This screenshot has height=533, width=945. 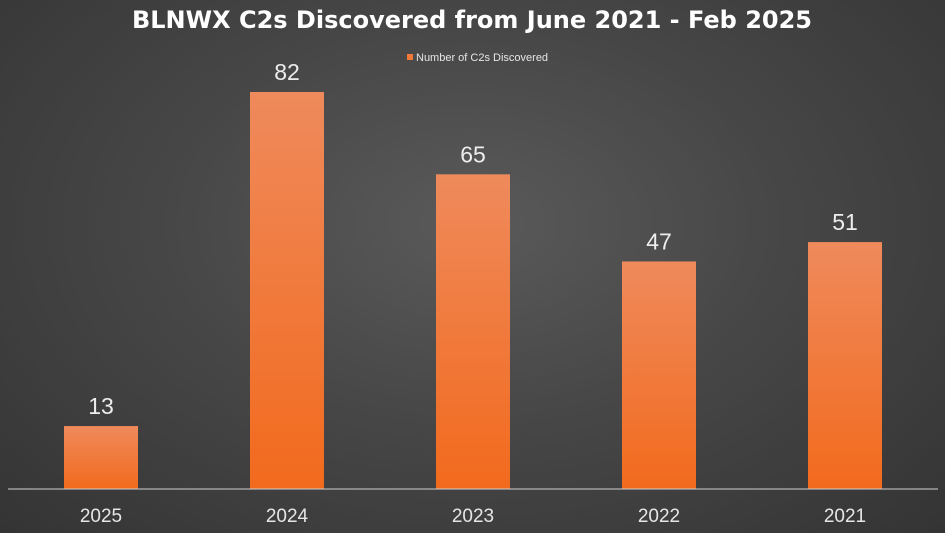 What do you see at coordinates (473, 331) in the screenshot?
I see `bar-2023` at bounding box center [473, 331].